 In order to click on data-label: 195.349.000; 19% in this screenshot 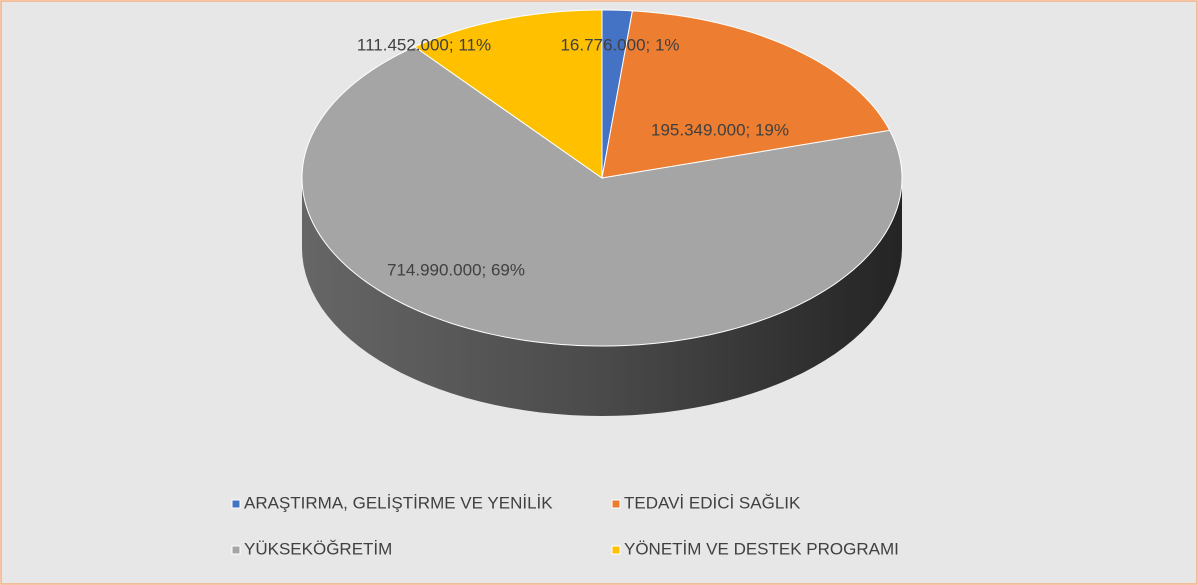, I will do `click(720, 129)`.